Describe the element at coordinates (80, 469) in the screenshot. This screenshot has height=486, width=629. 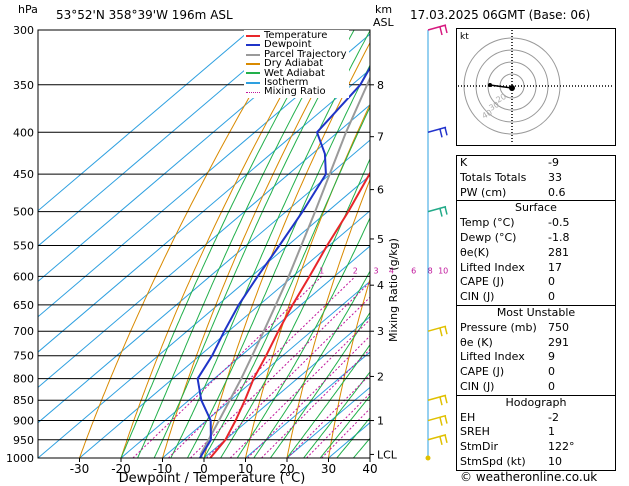
I see `temperature-tick-label: -30` at that location.